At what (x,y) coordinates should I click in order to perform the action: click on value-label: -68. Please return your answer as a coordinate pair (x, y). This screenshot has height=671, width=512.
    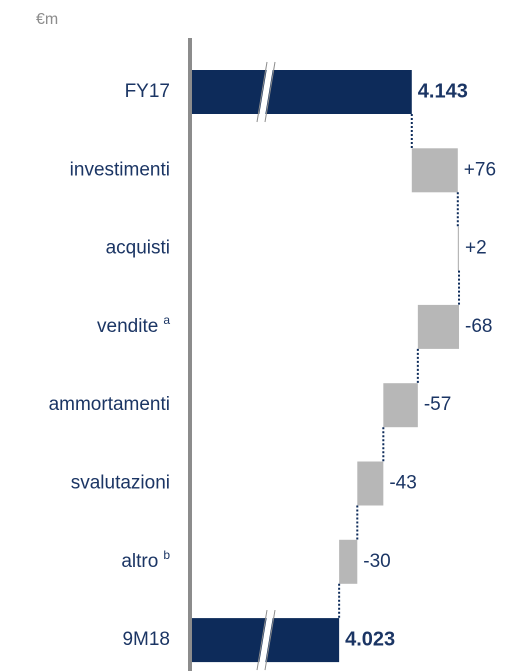
    Looking at the image, I should click on (478, 326).